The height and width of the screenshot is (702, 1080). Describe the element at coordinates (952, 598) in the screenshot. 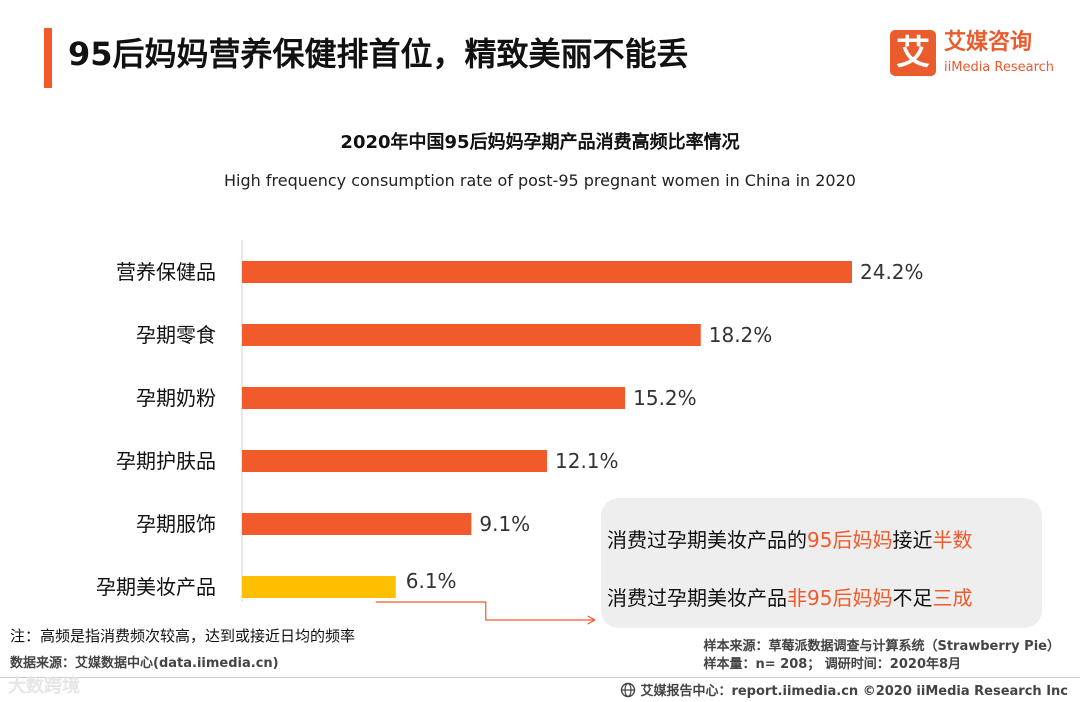

I see `callout-2-highlight-b: 三成` at that location.